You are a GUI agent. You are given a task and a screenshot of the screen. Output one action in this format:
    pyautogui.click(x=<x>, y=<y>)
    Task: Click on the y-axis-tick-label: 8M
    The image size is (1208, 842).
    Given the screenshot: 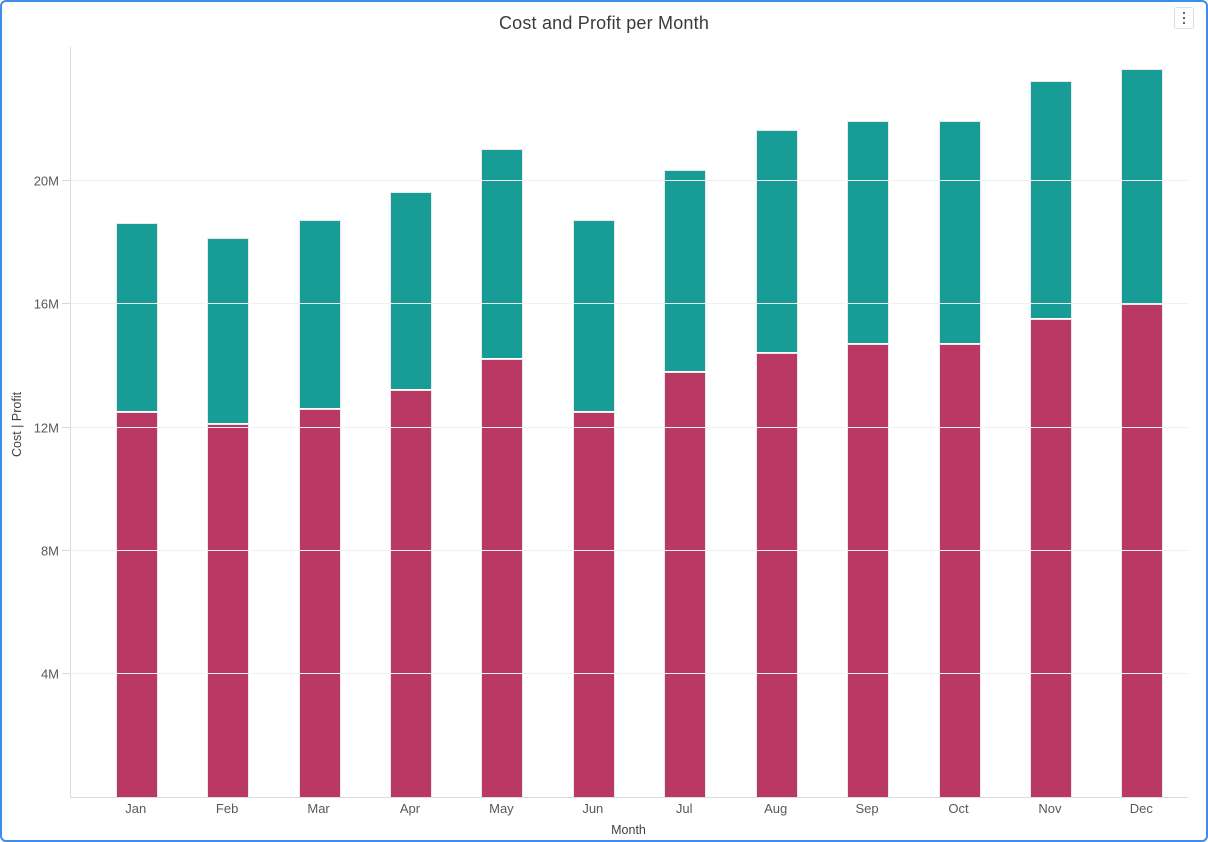 What is the action you would take?
    pyautogui.click(x=49, y=551)
    